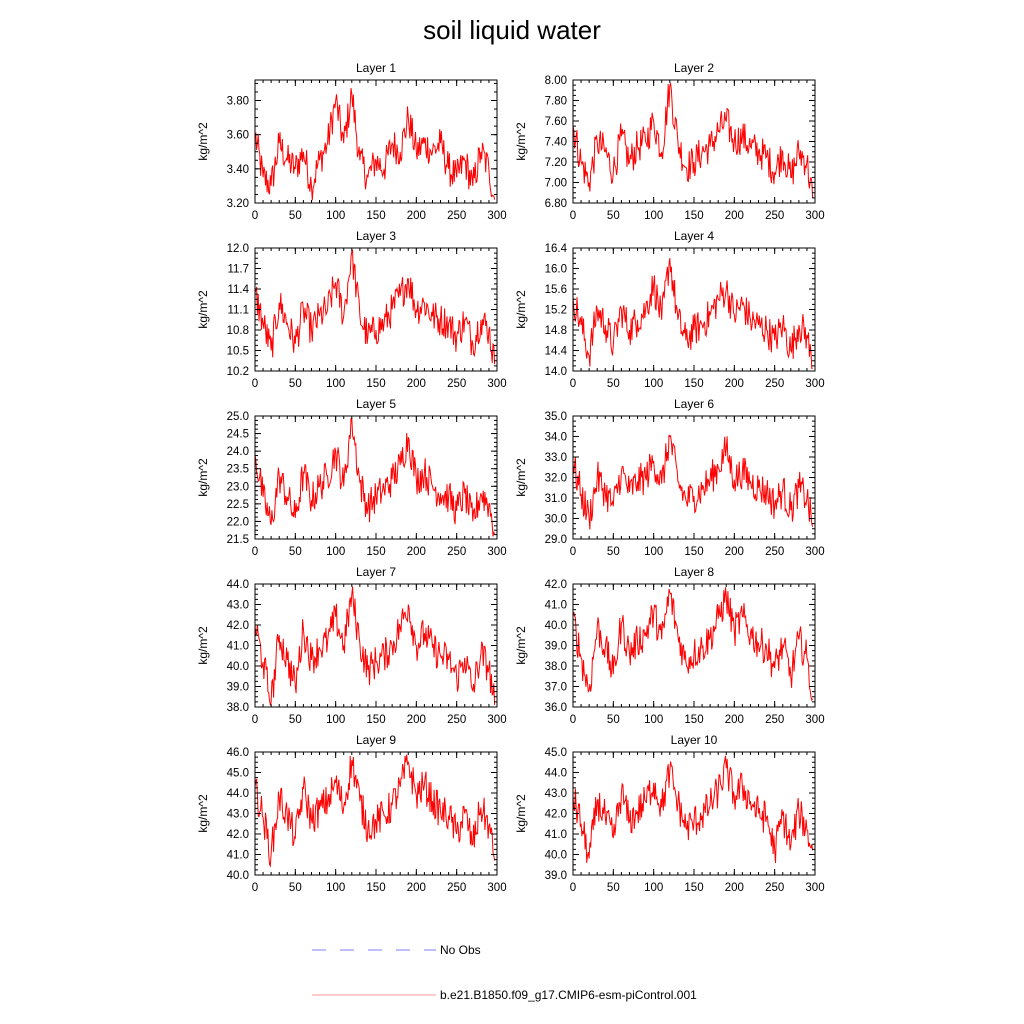 The width and height of the screenshot is (1024, 1024). Describe the element at coordinates (295, 888) in the screenshot. I see `panel-layer-9-xtick-label: 50` at that location.